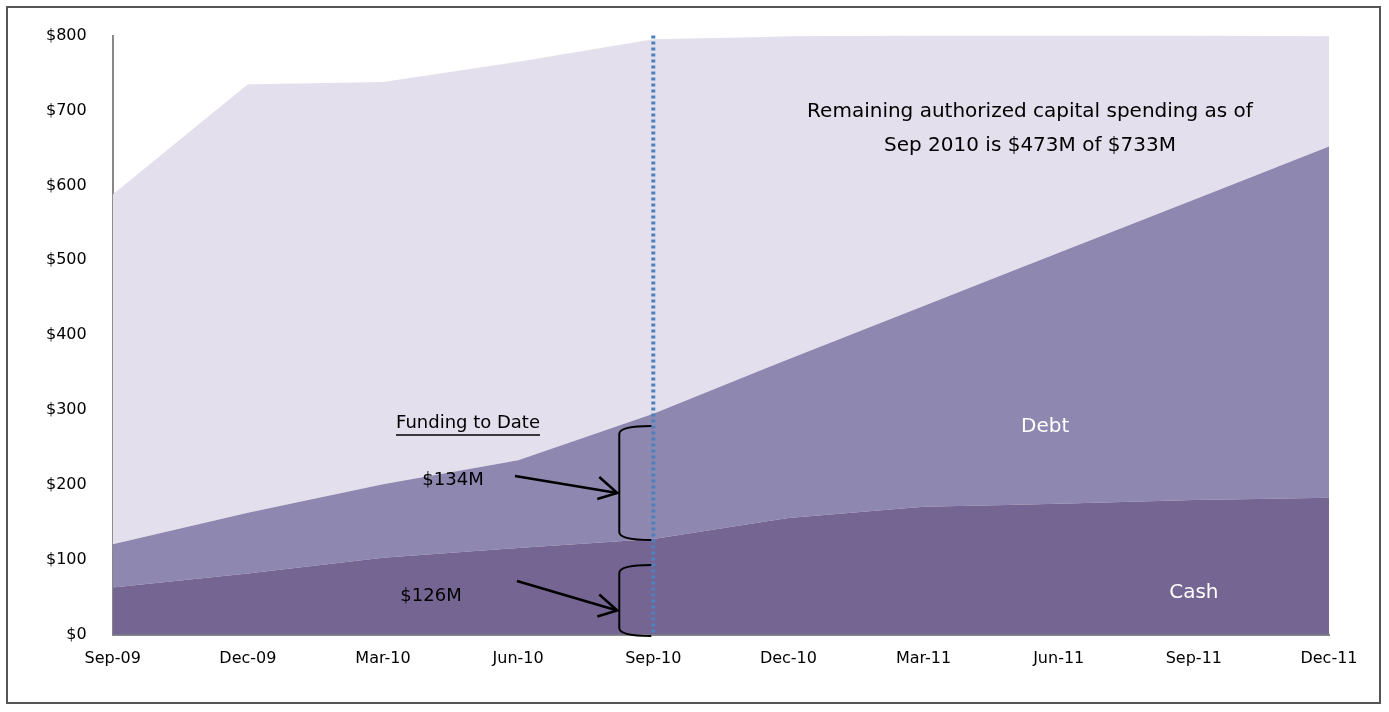  Describe the element at coordinates (788, 657) in the screenshot. I see `x-tick-label: Dec-10` at that location.